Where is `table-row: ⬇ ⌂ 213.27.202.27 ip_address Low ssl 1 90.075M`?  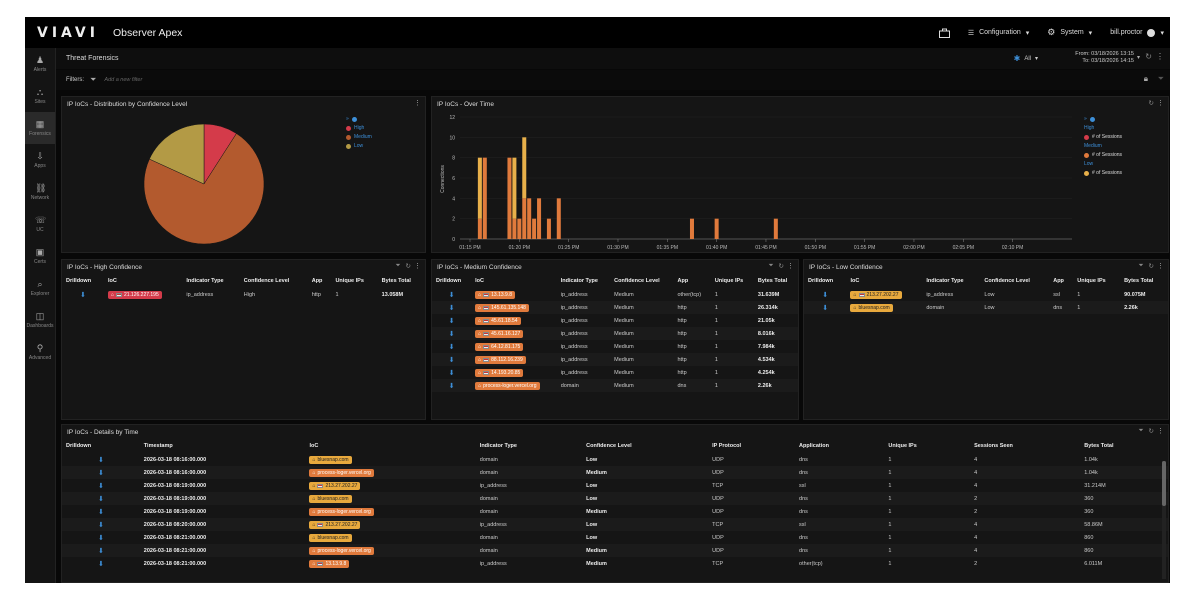 table-row: ⬇ ⌂ 213.27.202.27 ip_address Low ssl 1 90.075M is located at coordinates (986, 294).